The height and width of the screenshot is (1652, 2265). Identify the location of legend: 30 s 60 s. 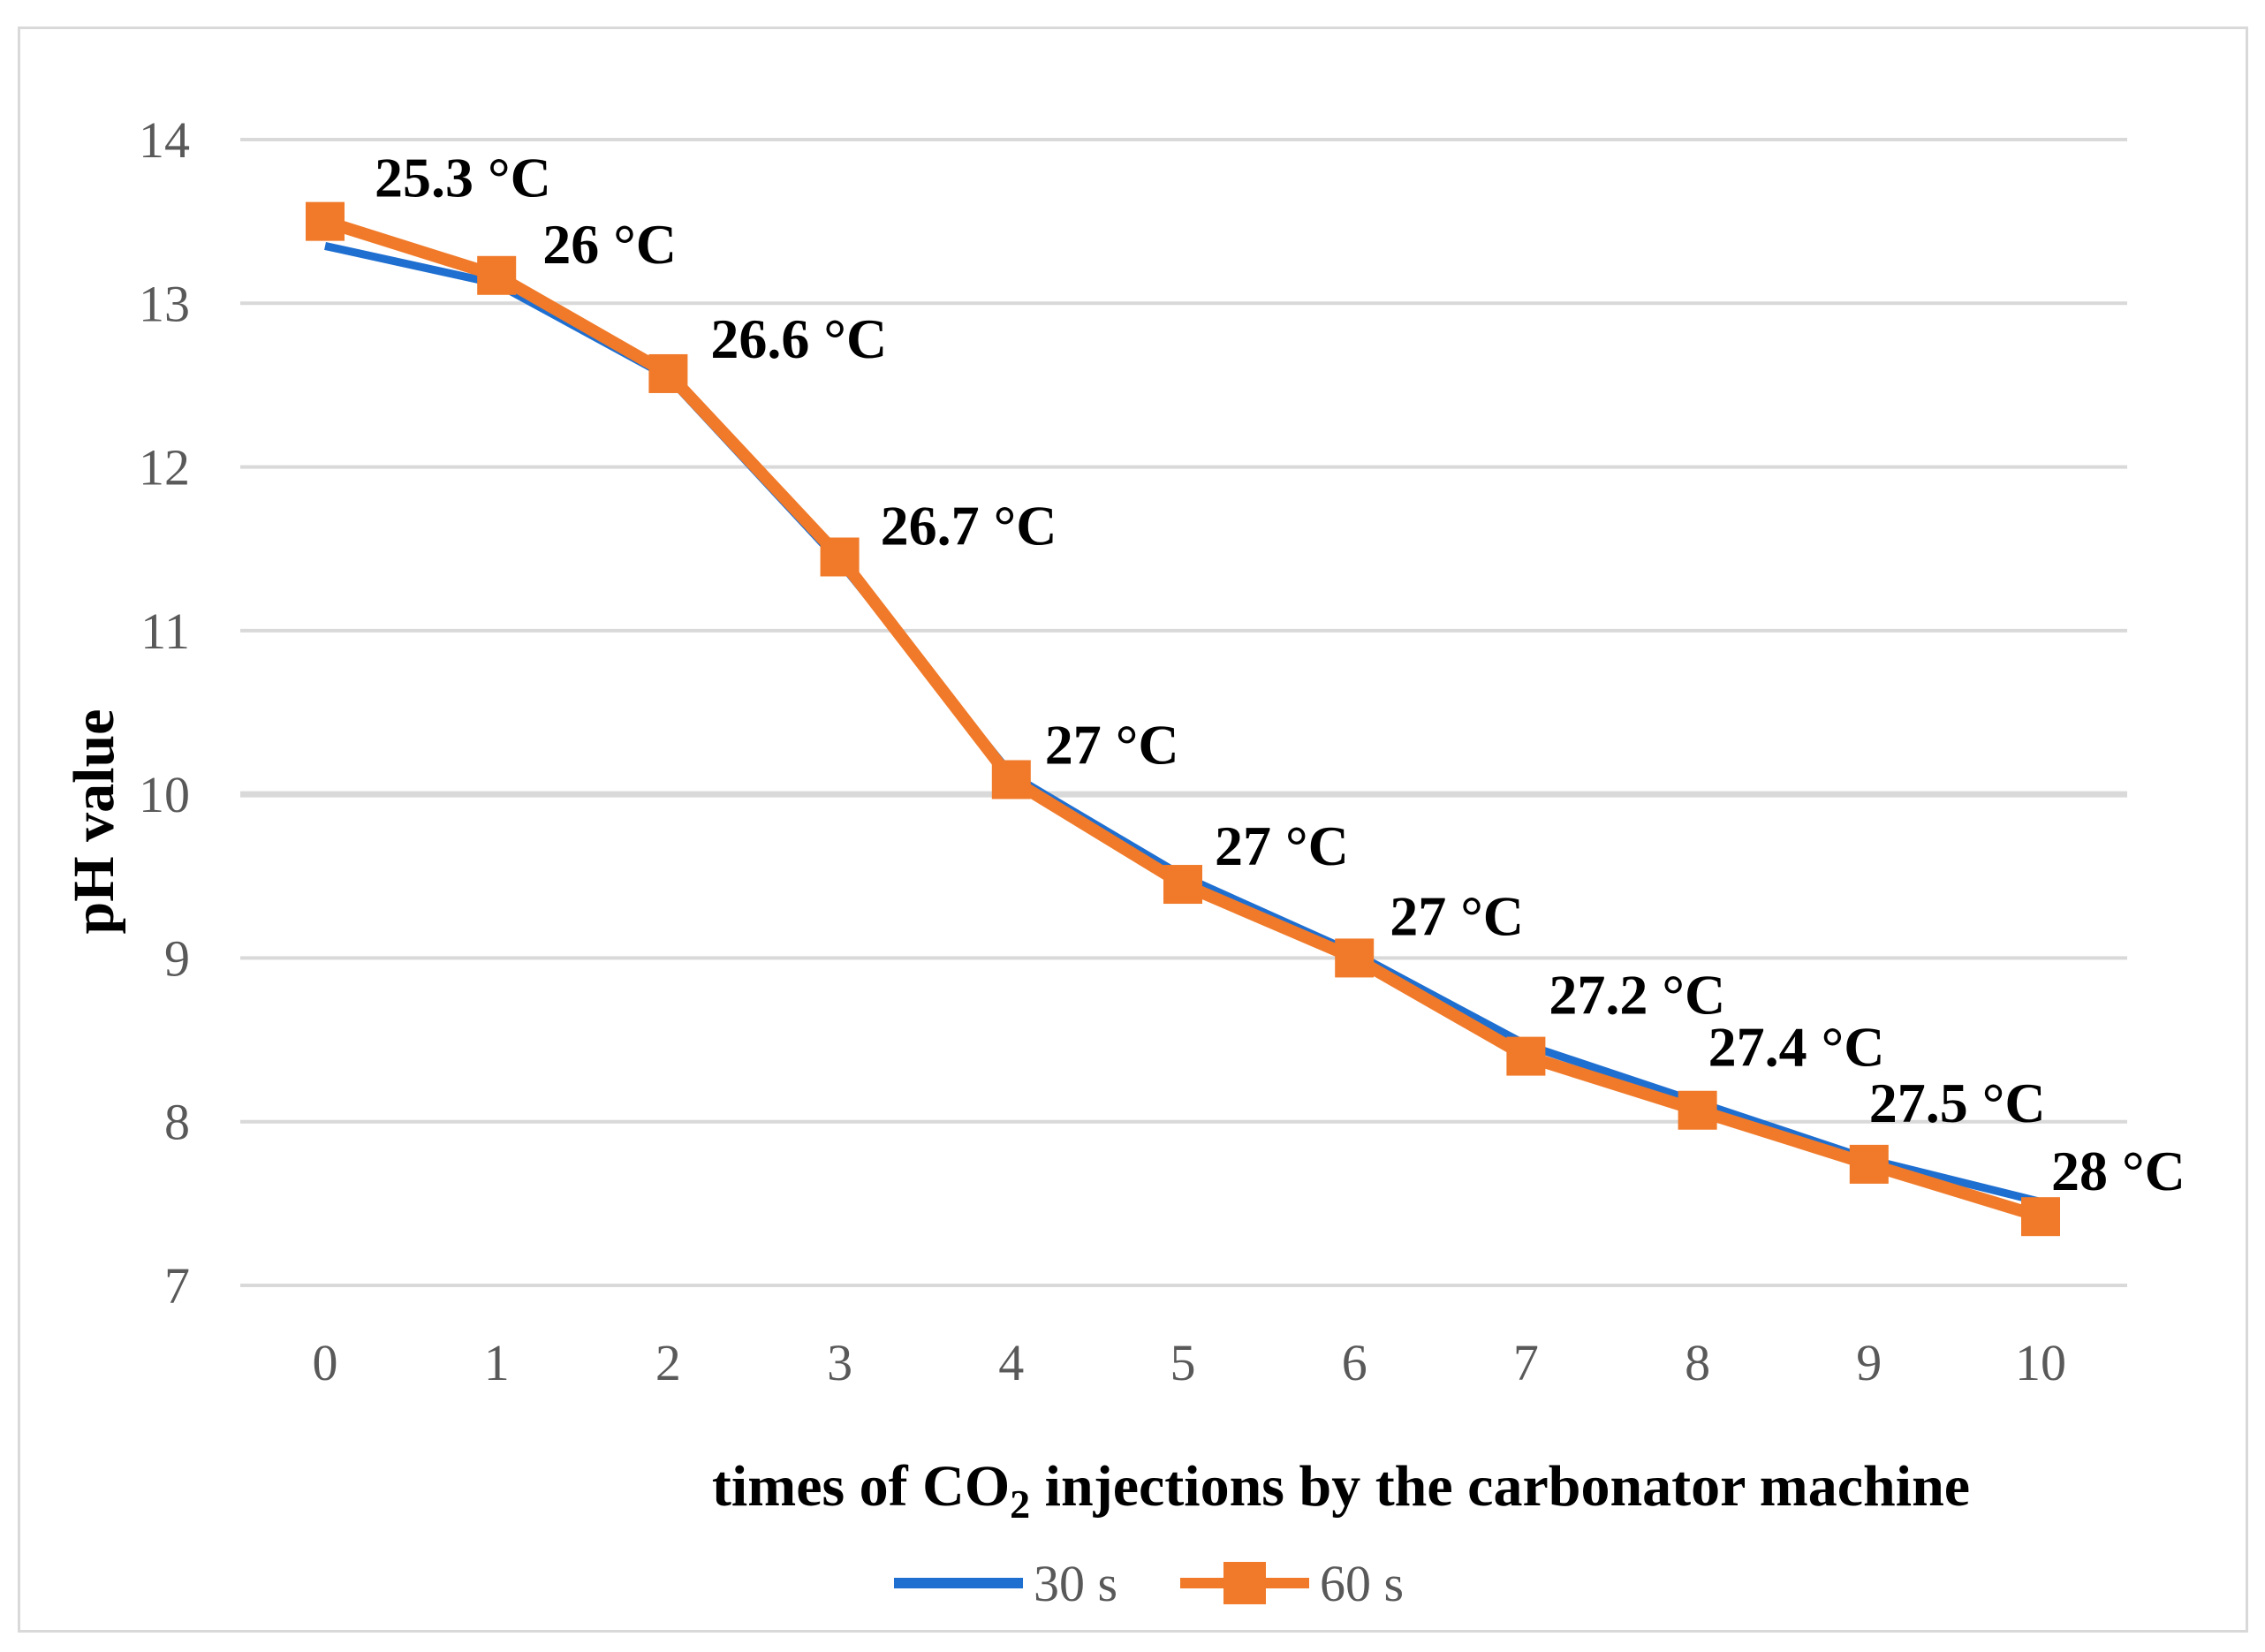
(1149, 1583).